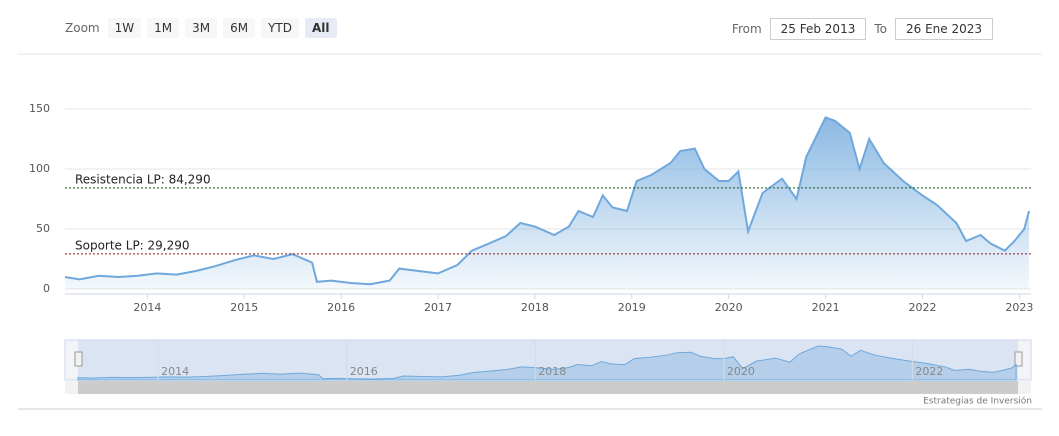 Image resolution: width=1059 pixels, height=436 pixels. I want to click on zoom-button: 1W, so click(124, 28).